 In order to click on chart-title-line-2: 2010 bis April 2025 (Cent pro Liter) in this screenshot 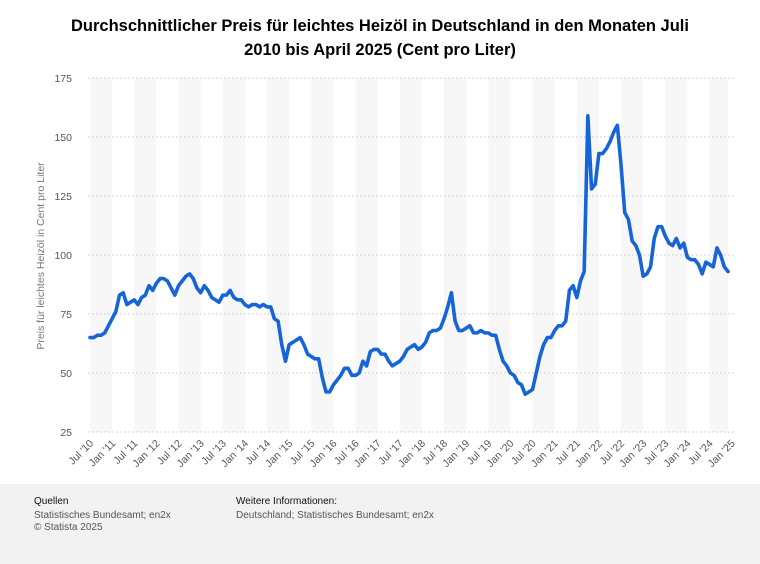, I will do `click(380, 50)`.